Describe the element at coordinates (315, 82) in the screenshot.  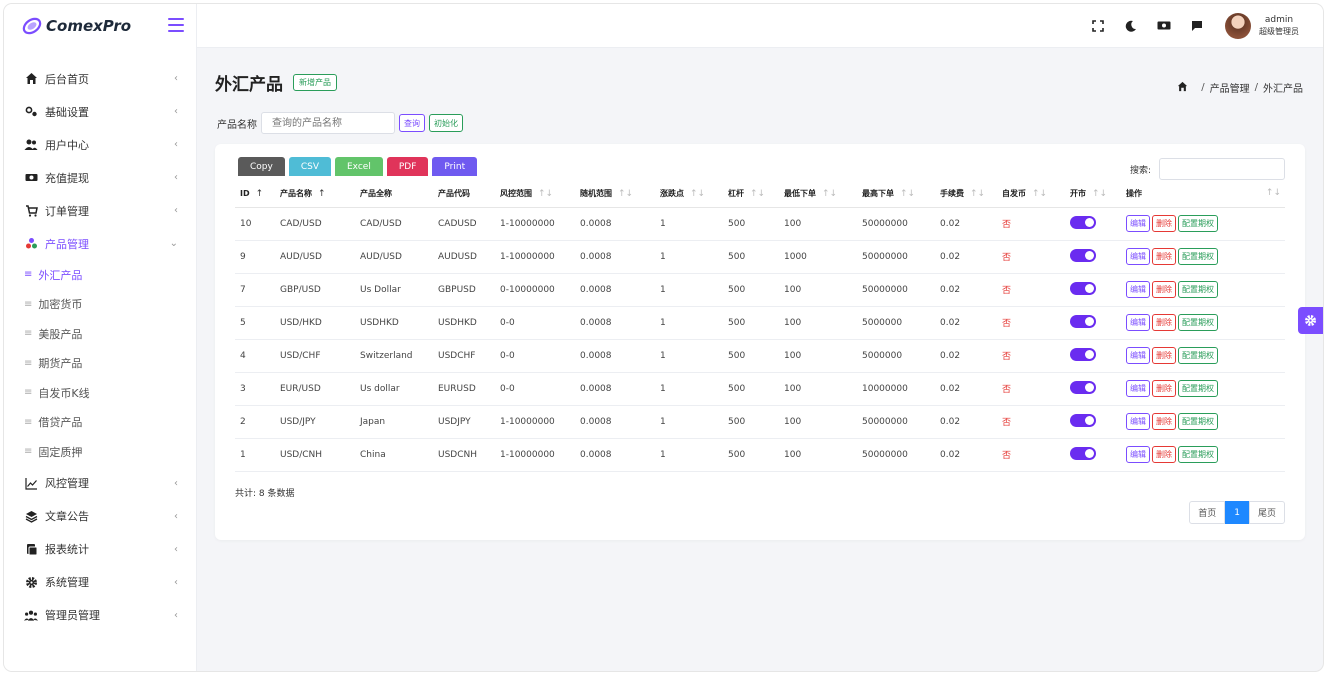
I see `add-product-button: 新增产品` at that location.